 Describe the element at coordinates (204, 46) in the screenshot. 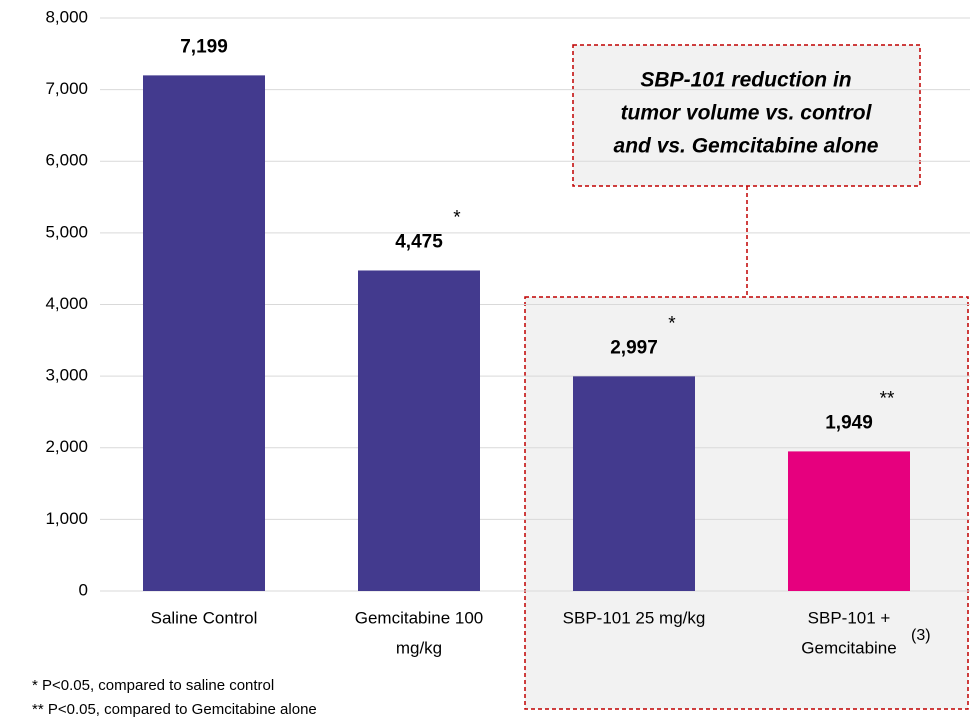

I see `data-label: 7,199` at that location.